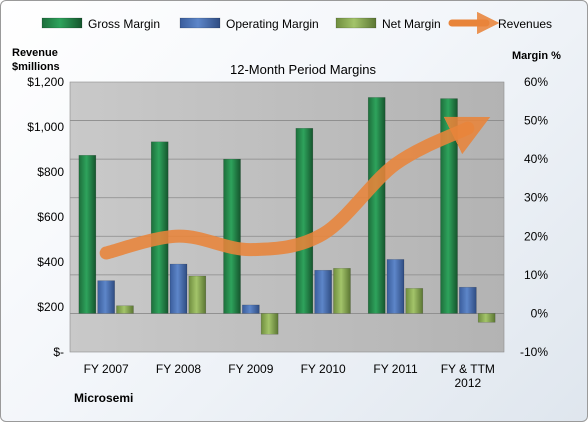 The width and height of the screenshot is (588, 422). Describe the element at coordinates (536, 82) in the screenshot. I see `right-axis-tick-label: 60%` at that location.